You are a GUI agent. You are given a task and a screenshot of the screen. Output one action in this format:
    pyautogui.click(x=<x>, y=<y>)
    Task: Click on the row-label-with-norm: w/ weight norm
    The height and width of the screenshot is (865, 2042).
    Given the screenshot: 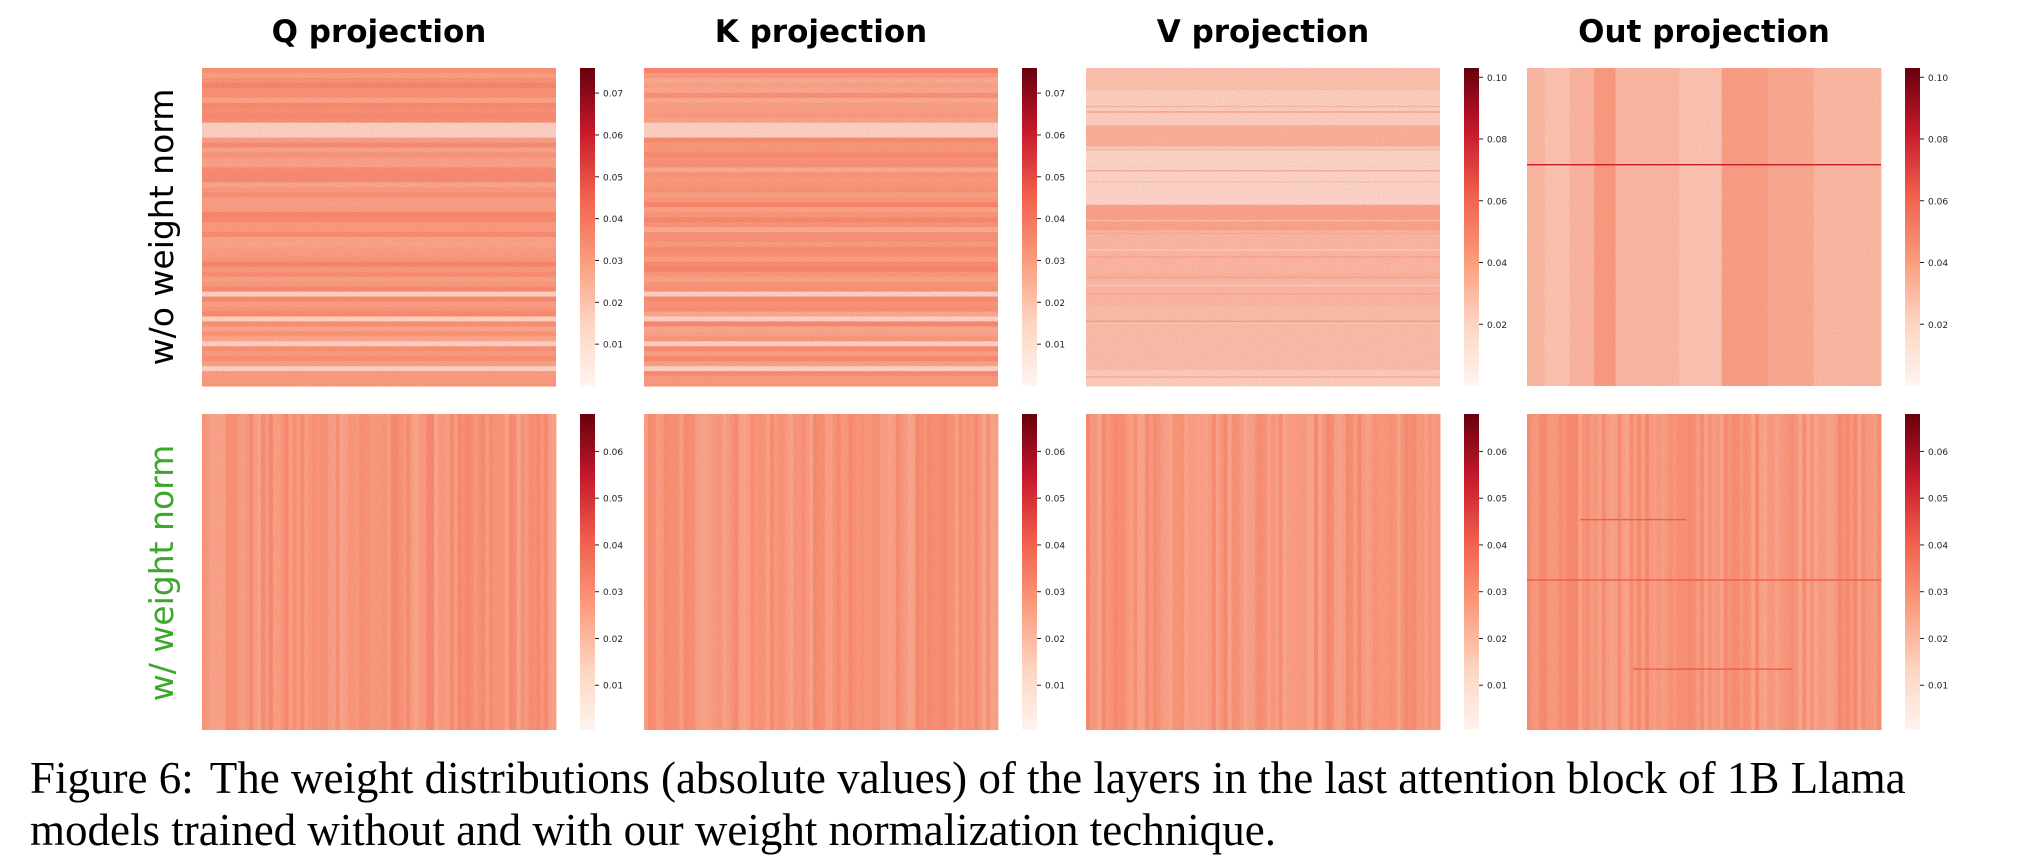 What is the action you would take?
    pyautogui.click(x=161, y=573)
    